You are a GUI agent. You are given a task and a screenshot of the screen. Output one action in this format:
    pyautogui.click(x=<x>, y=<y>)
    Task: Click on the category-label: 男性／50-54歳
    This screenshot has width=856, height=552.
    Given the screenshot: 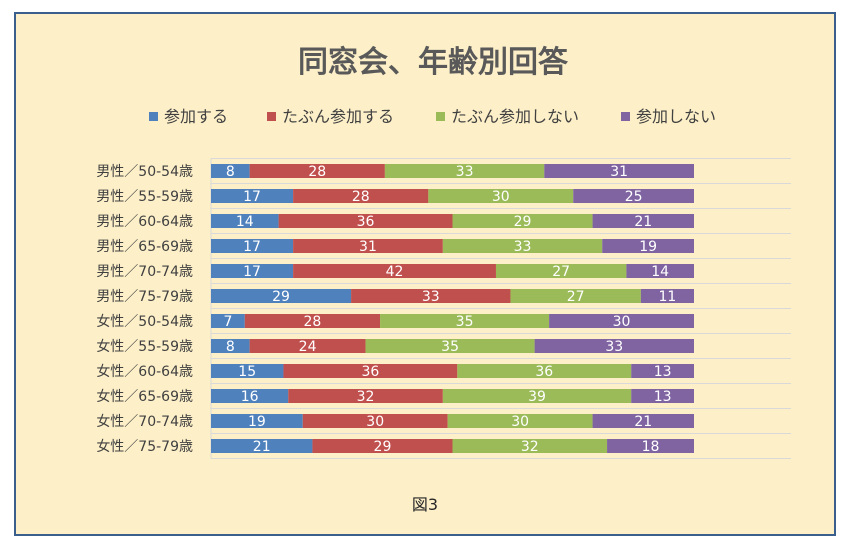 What is the action you would take?
    pyautogui.click(x=144, y=172)
    